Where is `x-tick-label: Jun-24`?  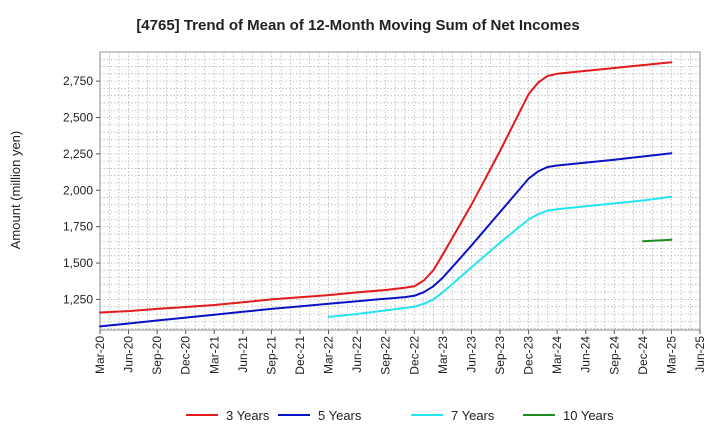 x-tick-label: Jun-24 is located at coordinates (586, 354).